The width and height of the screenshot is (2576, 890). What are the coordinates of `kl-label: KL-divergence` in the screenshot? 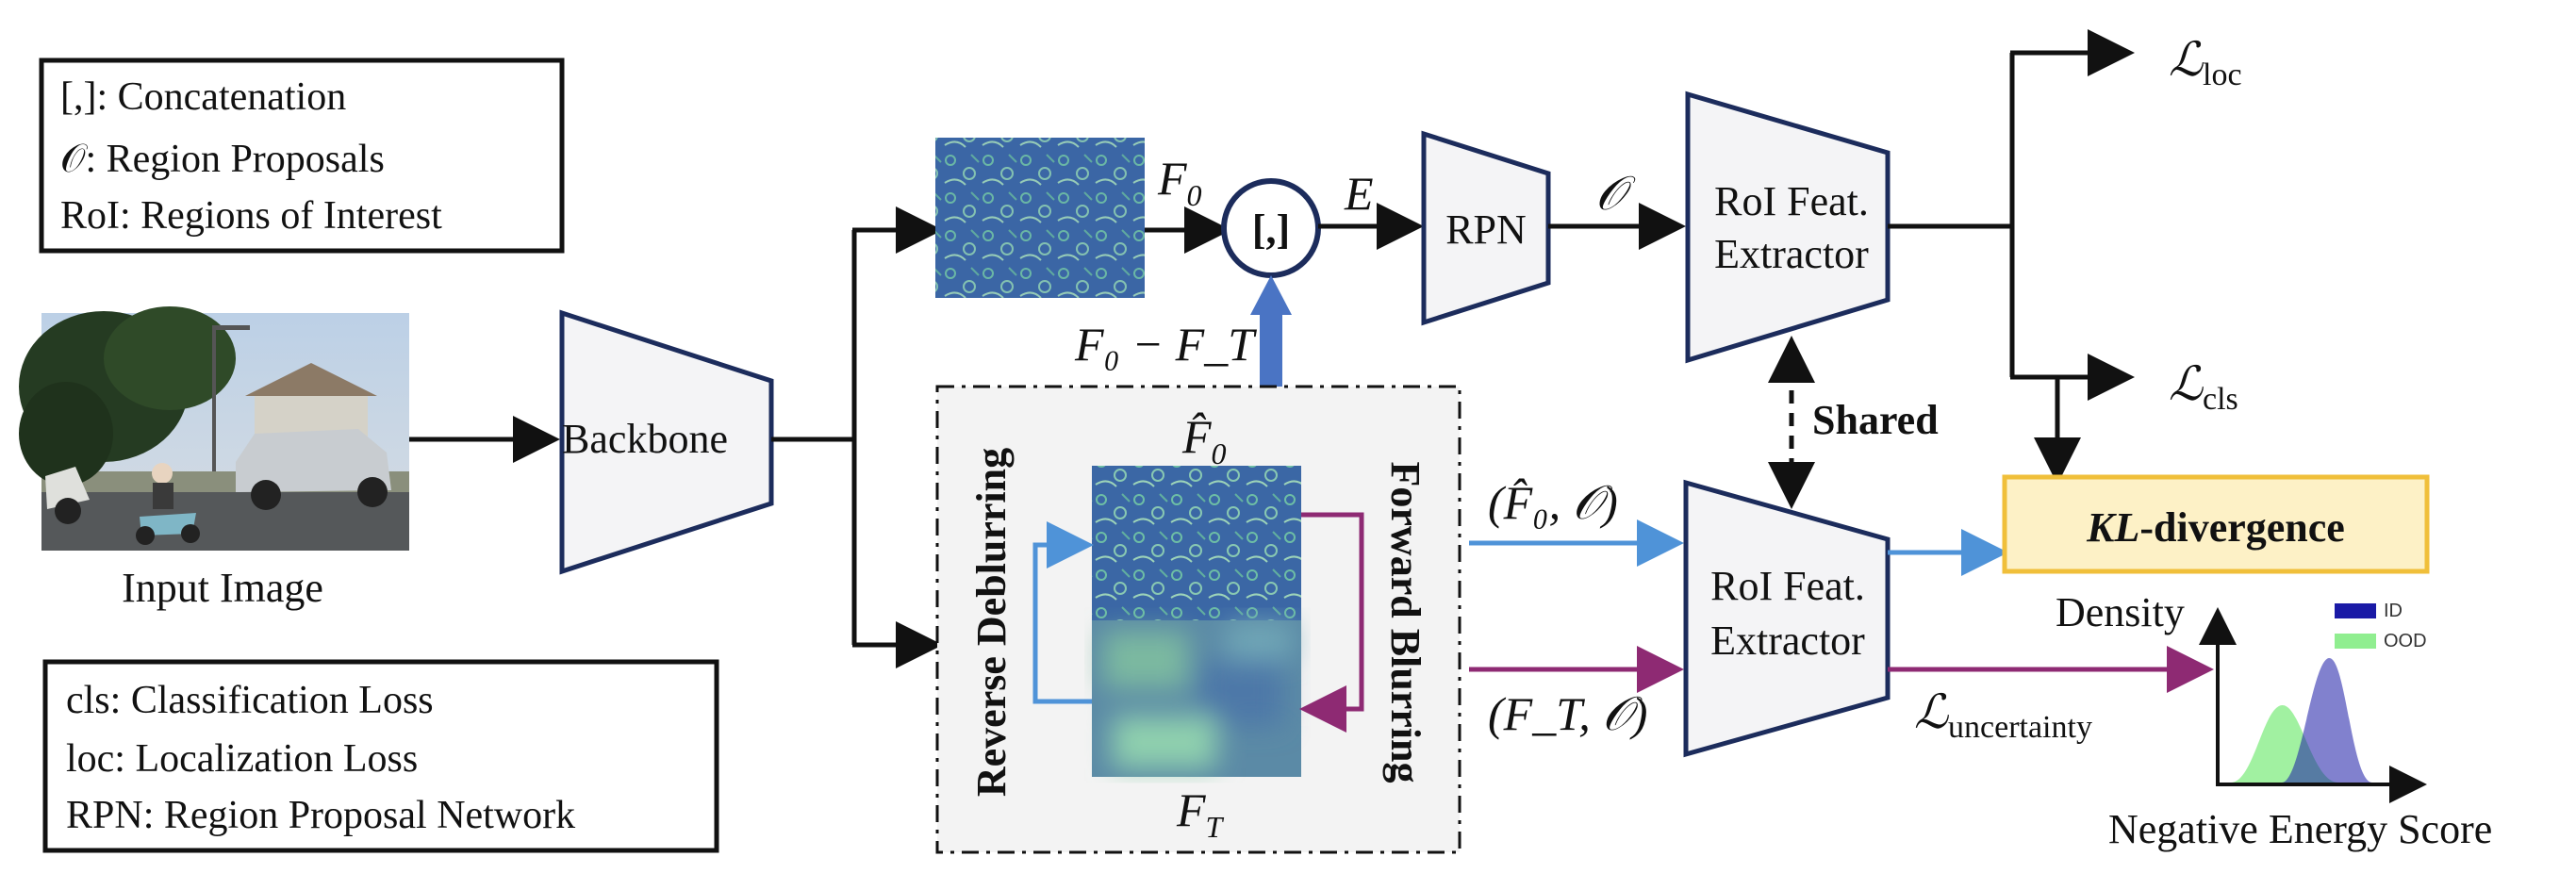 It's located at (2215, 527).